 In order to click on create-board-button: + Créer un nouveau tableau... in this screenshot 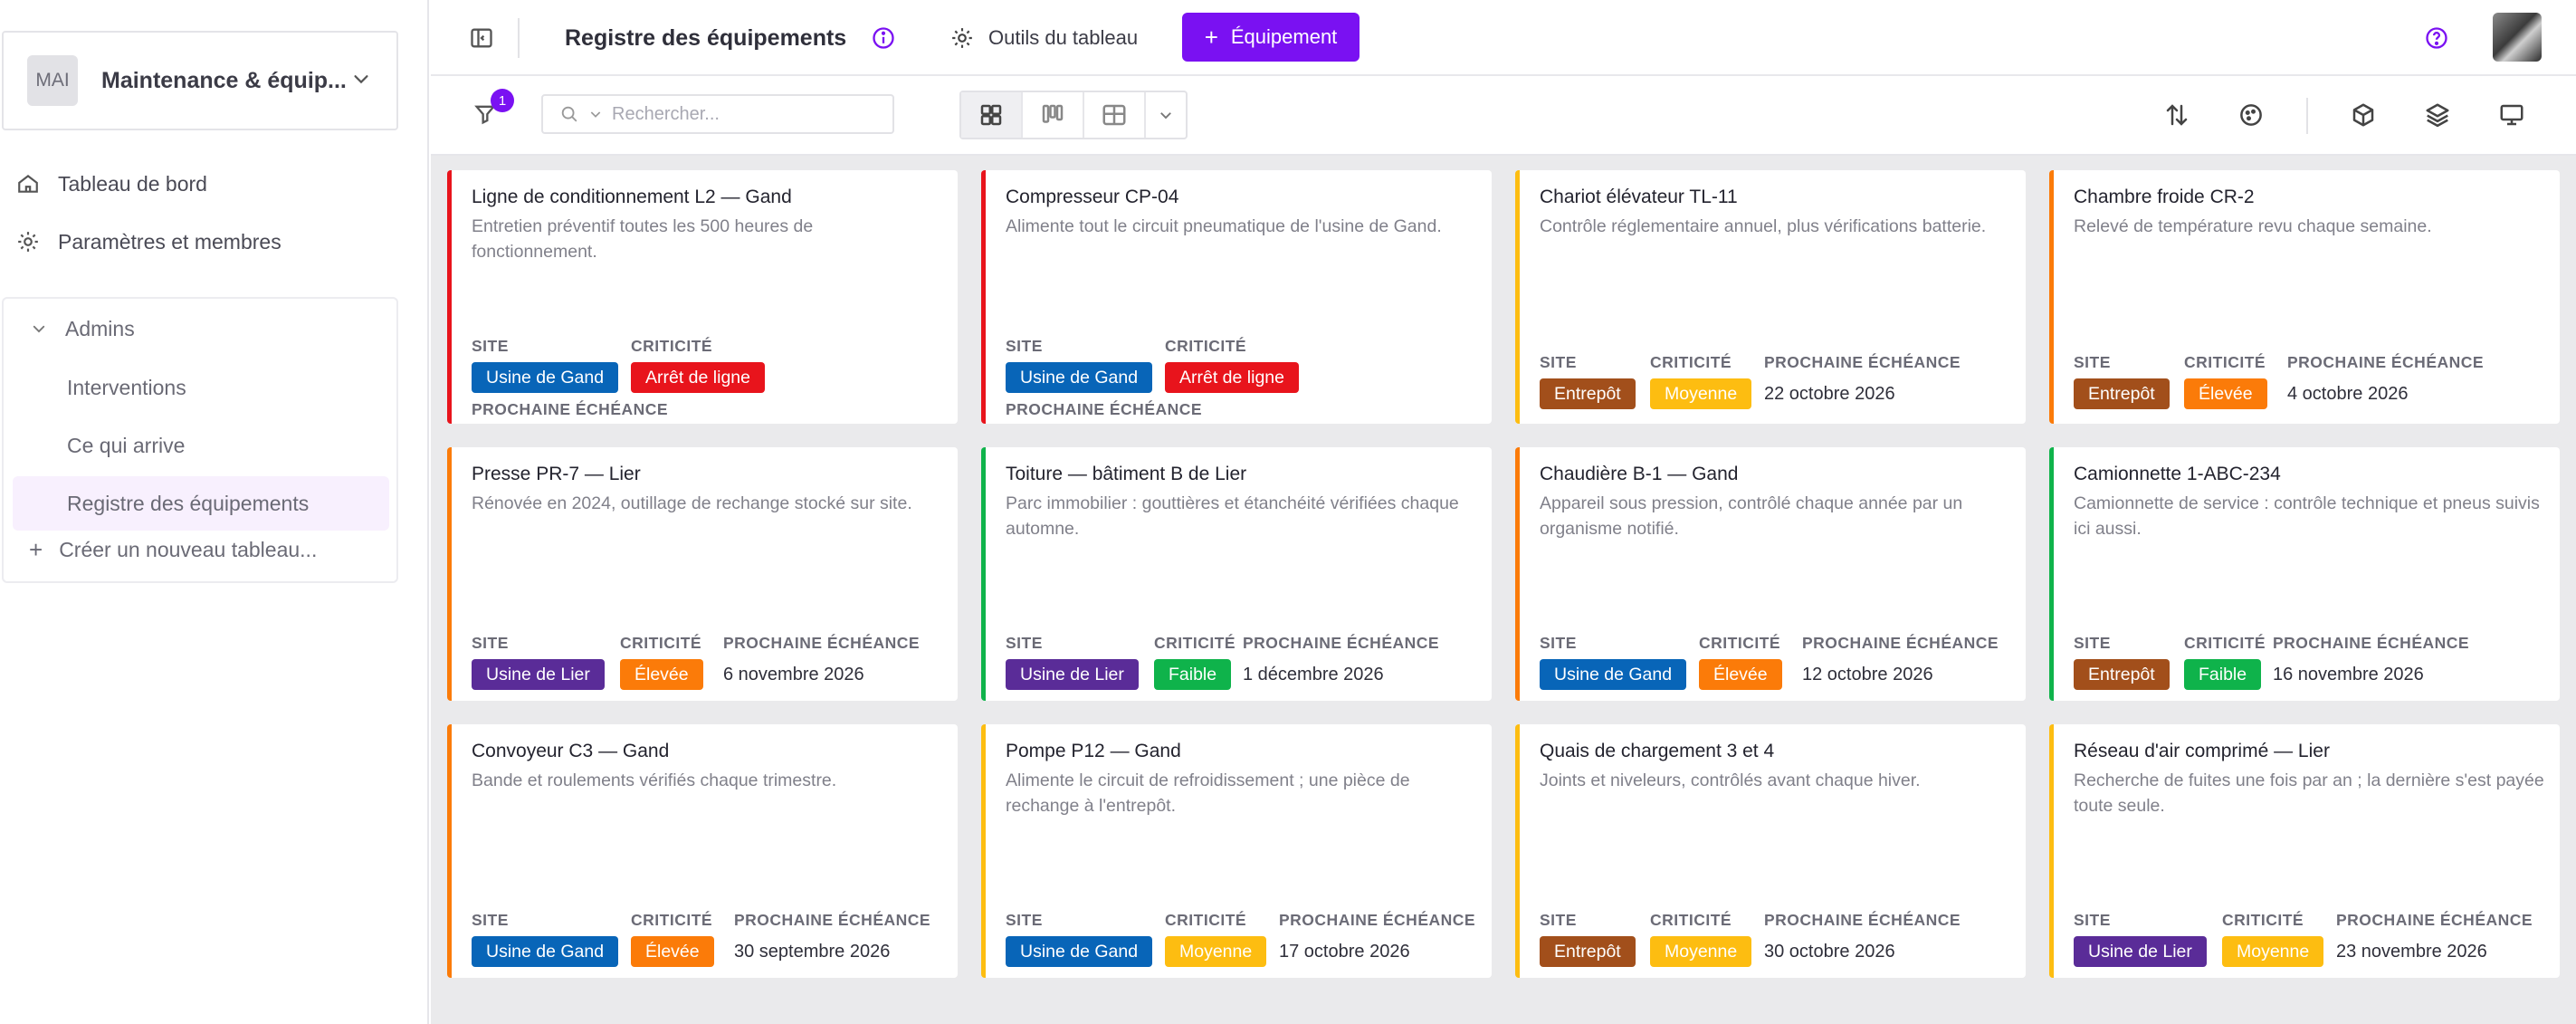, I will do `click(173, 550)`.